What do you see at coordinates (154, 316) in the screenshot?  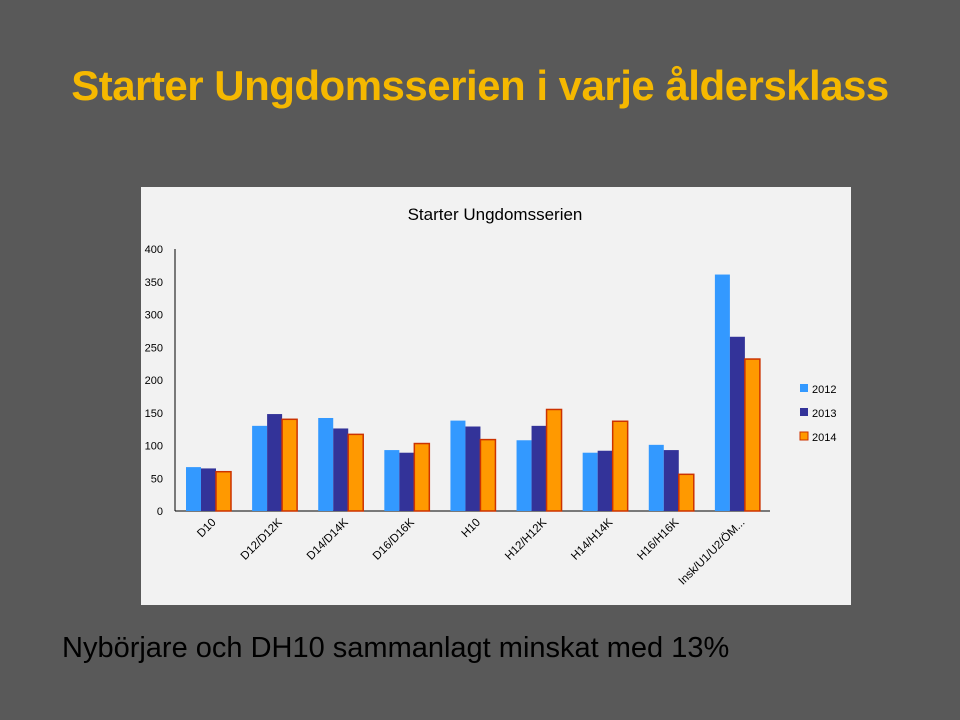 I see `y-tick-label: 300` at bounding box center [154, 316].